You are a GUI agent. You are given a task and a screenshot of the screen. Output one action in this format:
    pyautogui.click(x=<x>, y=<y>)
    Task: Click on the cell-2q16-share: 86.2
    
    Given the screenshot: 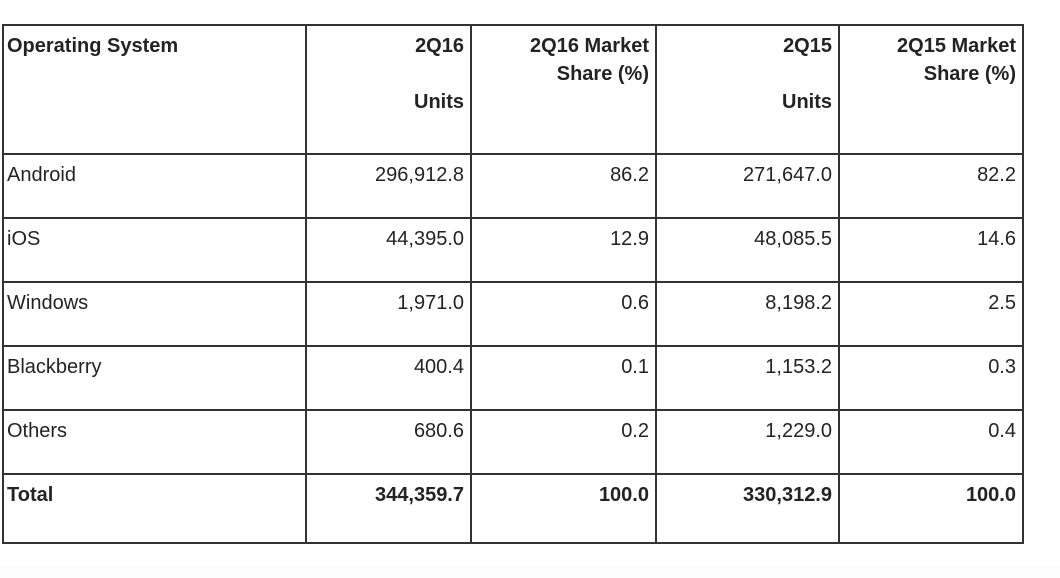 What is the action you would take?
    pyautogui.click(x=563, y=186)
    